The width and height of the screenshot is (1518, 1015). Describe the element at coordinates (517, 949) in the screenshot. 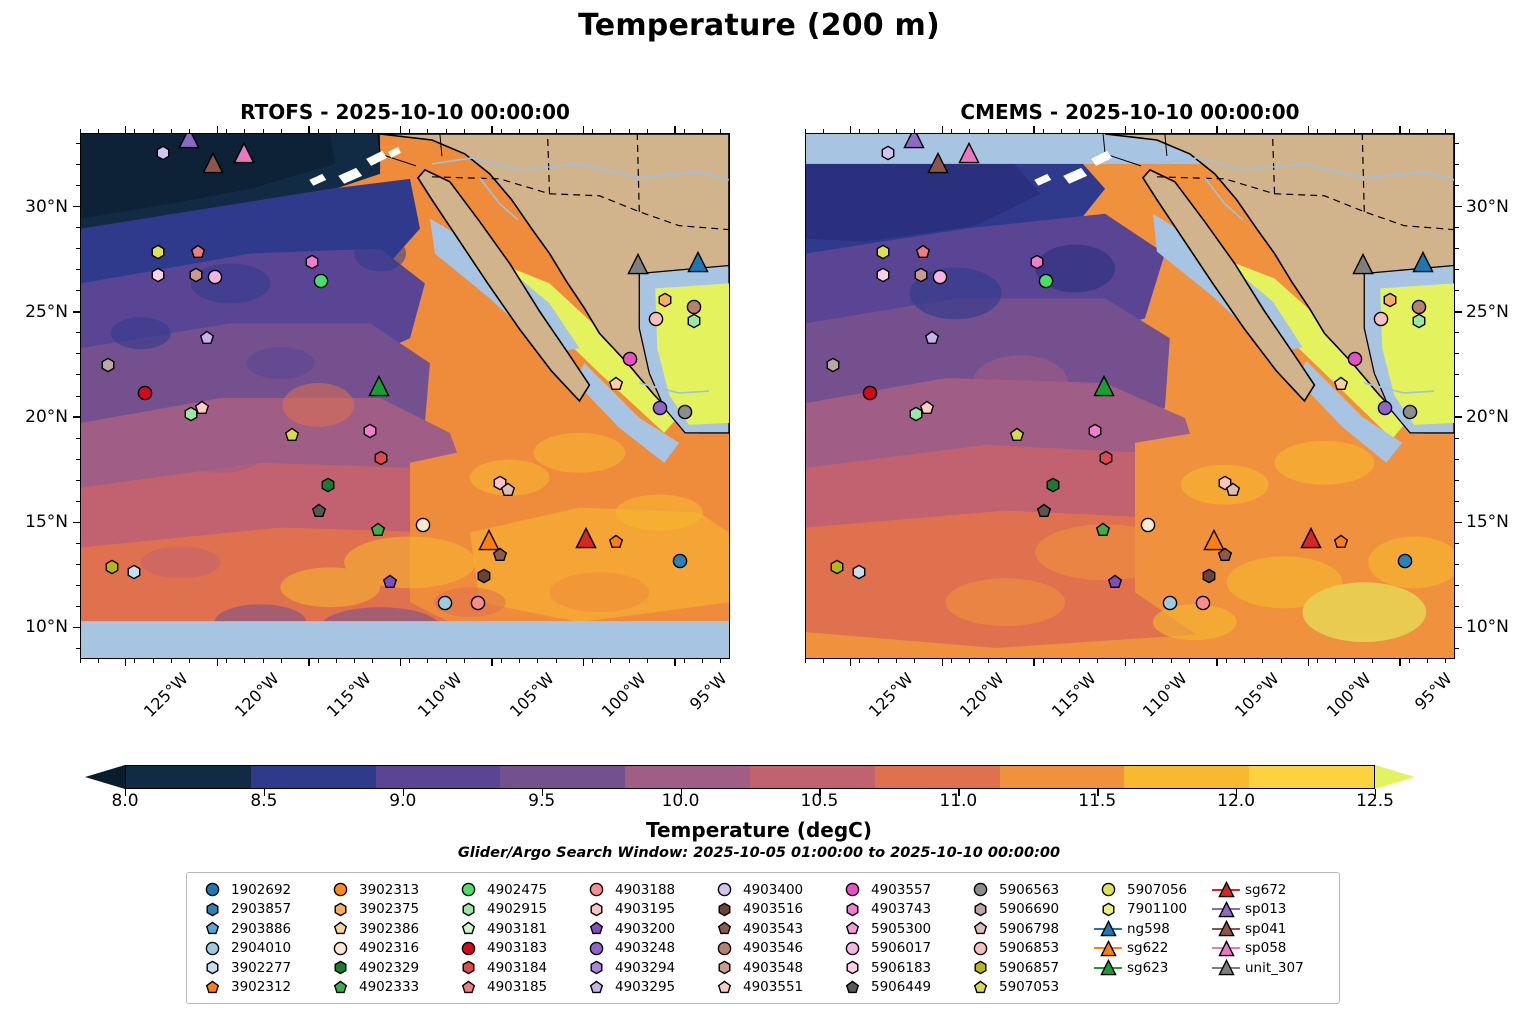

I see `legend-item-4903183: 4903183` at that location.